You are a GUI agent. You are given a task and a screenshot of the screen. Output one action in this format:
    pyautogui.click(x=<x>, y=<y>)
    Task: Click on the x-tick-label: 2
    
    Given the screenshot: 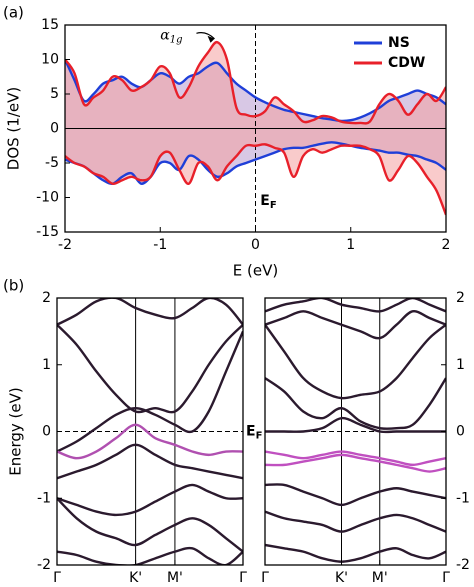 What is the action you would take?
    pyautogui.click(x=446, y=245)
    